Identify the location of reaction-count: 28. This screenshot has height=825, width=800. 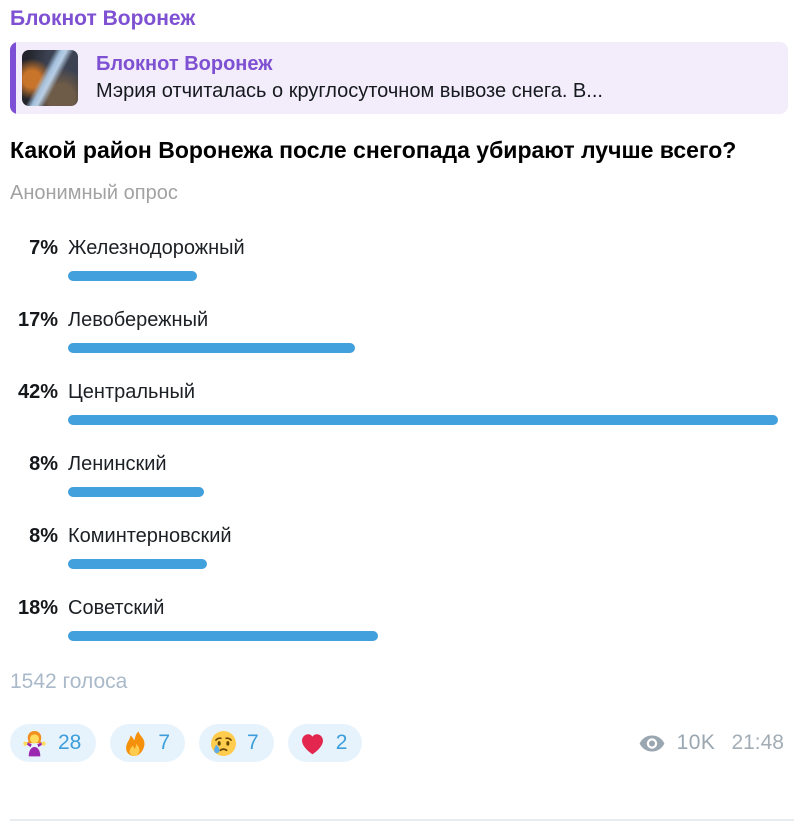
(70, 742).